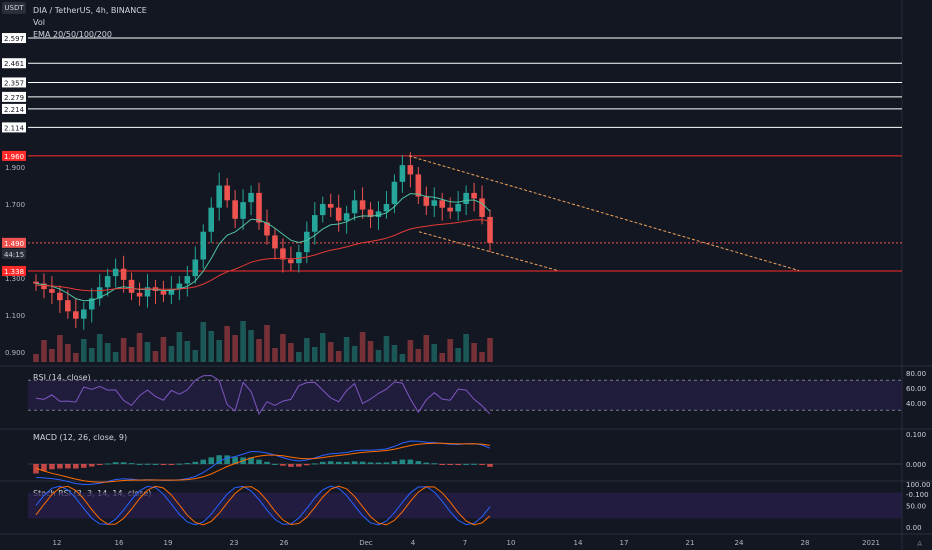  What do you see at coordinates (14, 8) in the screenshot?
I see `currency-badge: USDT` at bounding box center [14, 8].